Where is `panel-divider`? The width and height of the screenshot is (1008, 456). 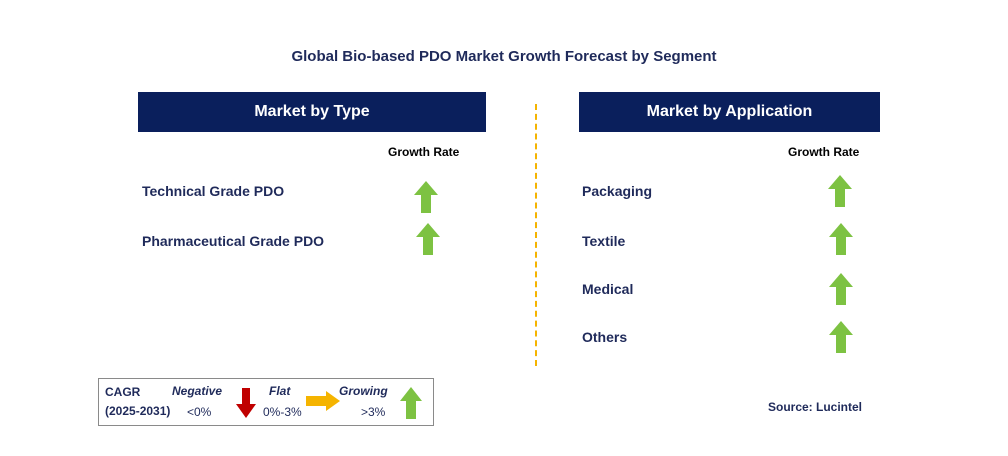 panel-divider is located at coordinates (536, 235).